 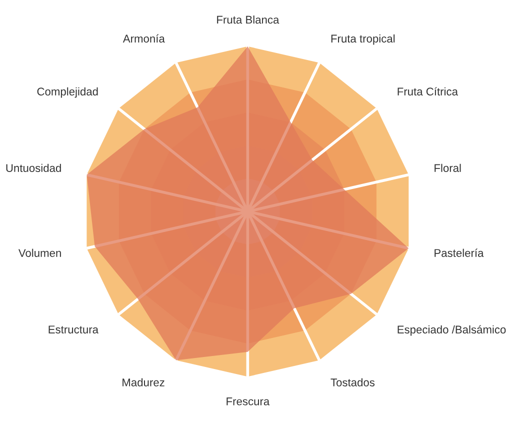 I want to click on spoke-label: Fruta Cítrica, so click(x=428, y=91).